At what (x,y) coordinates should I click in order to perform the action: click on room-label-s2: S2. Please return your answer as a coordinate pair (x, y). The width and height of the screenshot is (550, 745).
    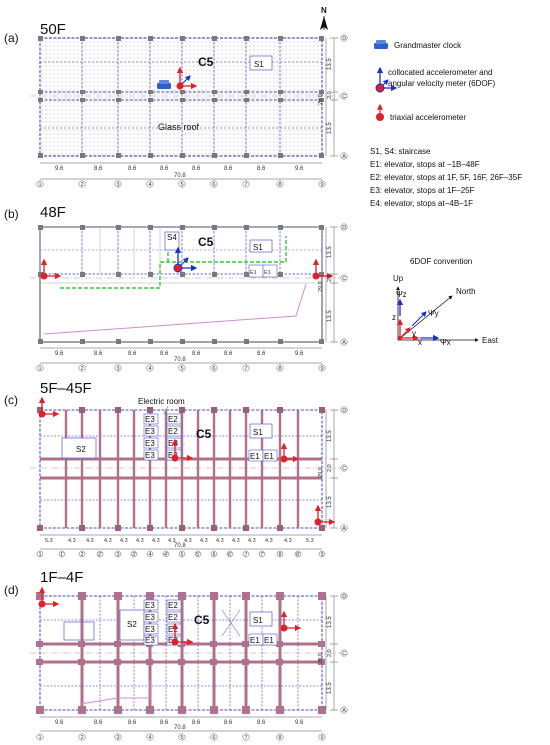
    Looking at the image, I should click on (132, 624).